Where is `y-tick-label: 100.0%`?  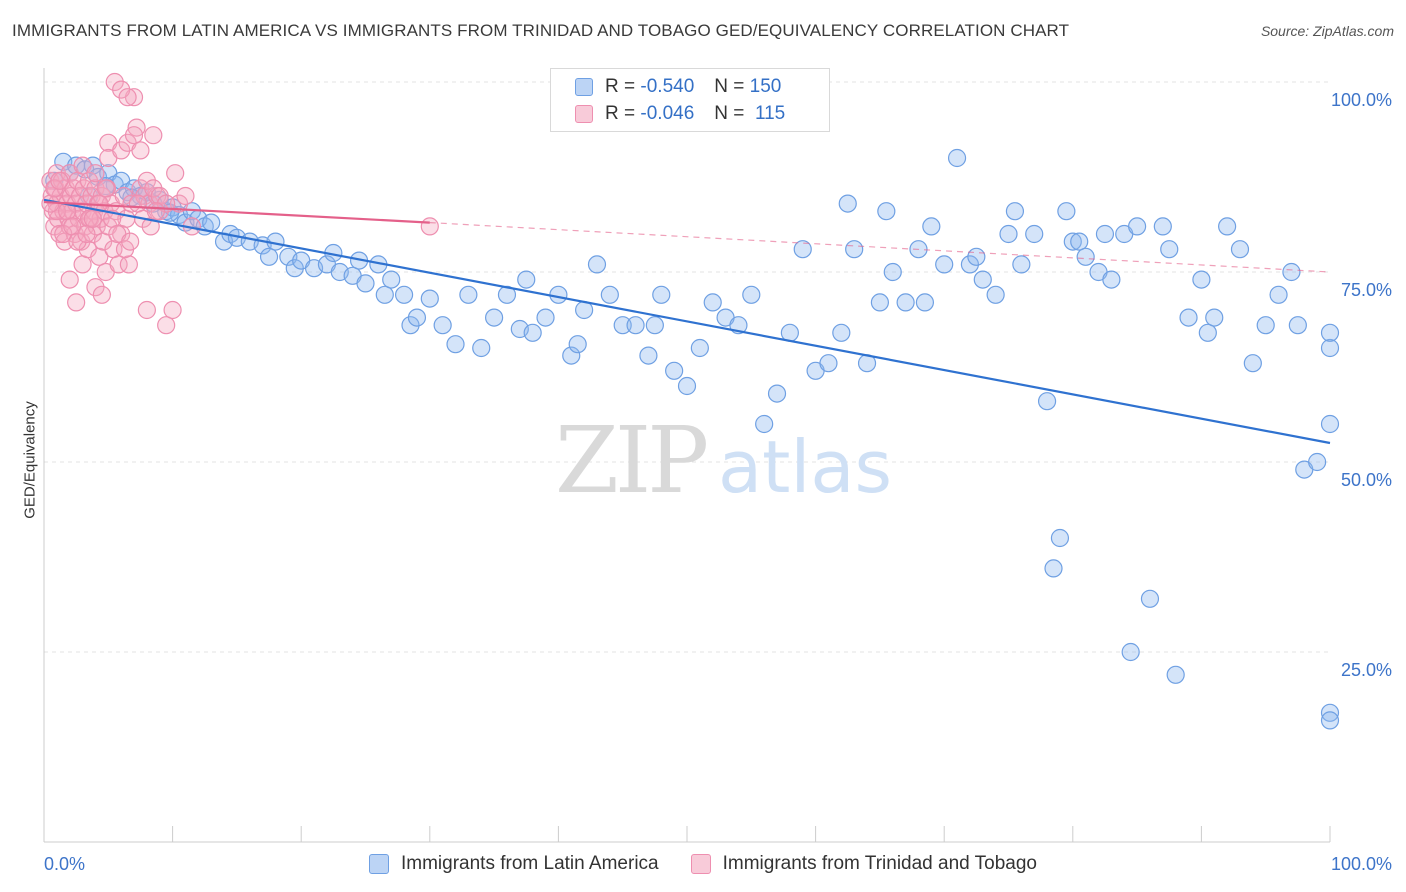
y-tick-label: 100.0% is located at coordinates (1361, 100).